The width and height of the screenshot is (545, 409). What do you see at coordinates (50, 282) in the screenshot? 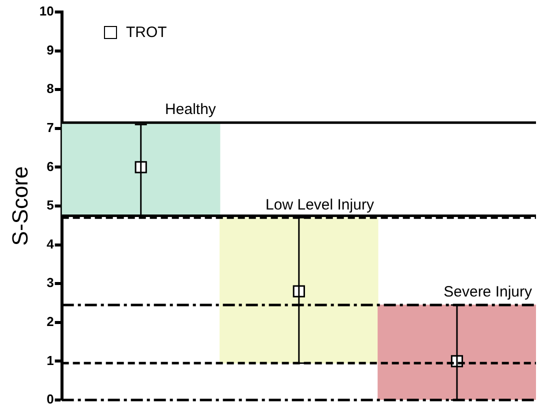
I see `y-tick-label: 3` at bounding box center [50, 282].